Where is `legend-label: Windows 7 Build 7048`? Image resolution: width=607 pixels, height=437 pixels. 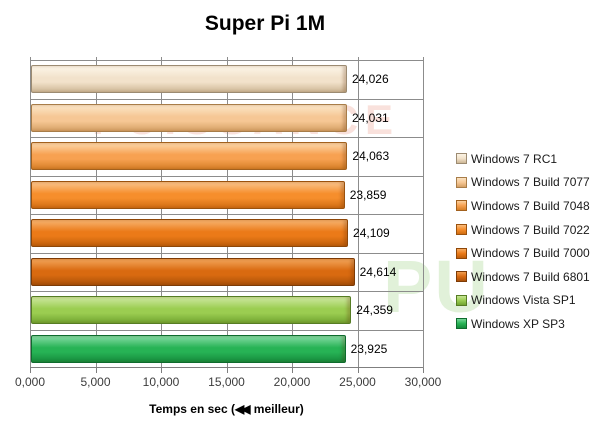 legend-label: Windows 7 Build 7048 is located at coordinates (530, 205).